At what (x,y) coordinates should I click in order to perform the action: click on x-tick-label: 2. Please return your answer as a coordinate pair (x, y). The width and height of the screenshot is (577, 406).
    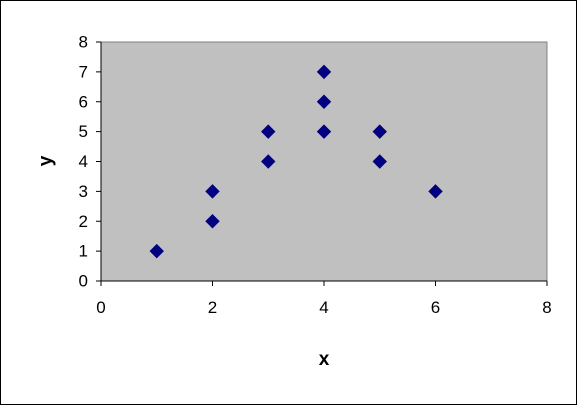
    Looking at the image, I should click on (212, 307).